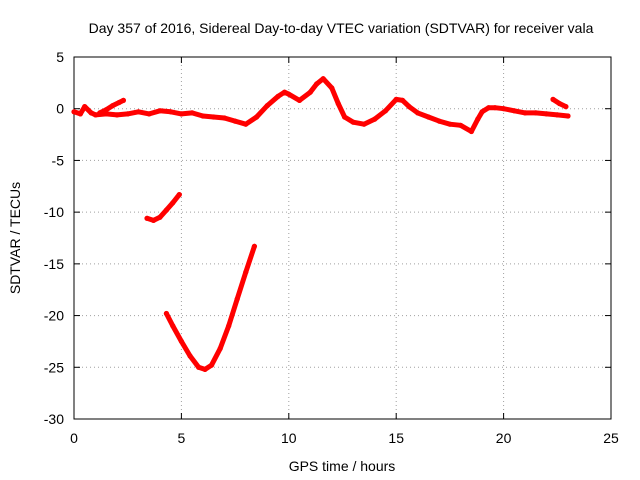 The width and height of the screenshot is (640, 480). What do you see at coordinates (504, 438) in the screenshot?
I see `x-tick-label: 20` at bounding box center [504, 438].